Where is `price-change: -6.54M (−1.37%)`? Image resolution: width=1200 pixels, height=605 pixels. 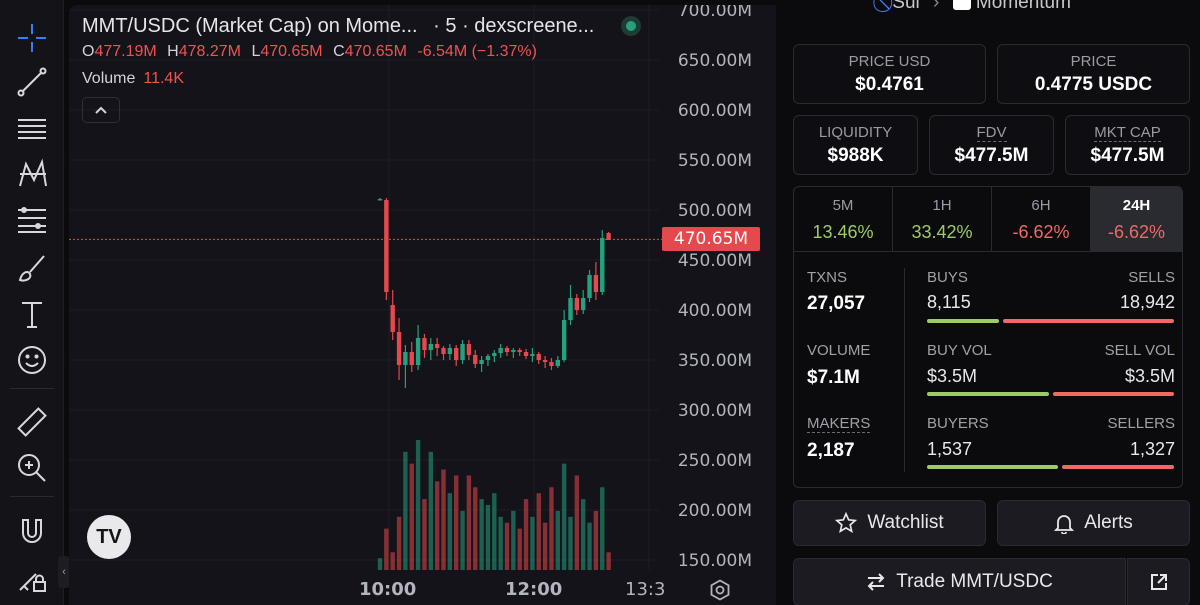 price-change: -6.54M (−1.37%) is located at coordinates (477, 51).